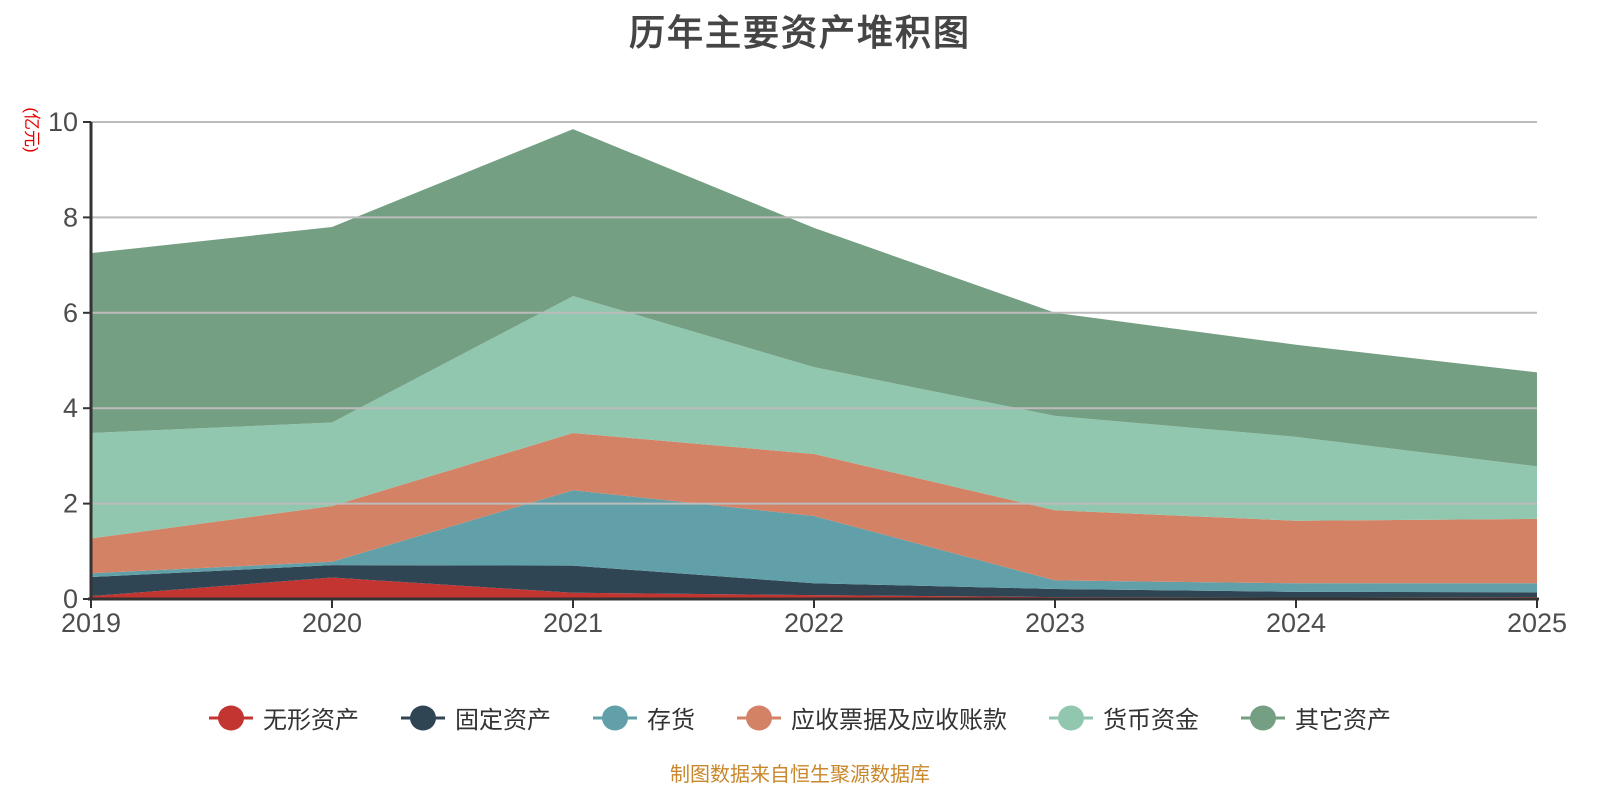 This screenshot has height=800, width=1600. What do you see at coordinates (671, 720) in the screenshot?
I see `legend-label: 存货` at bounding box center [671, 720].